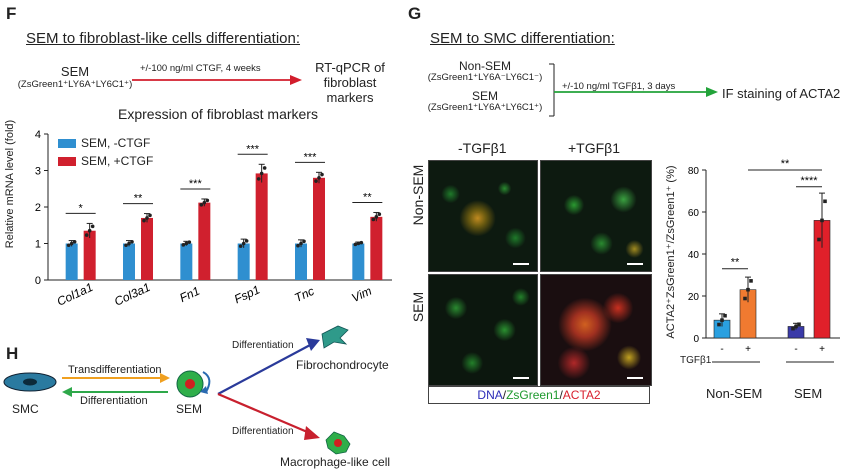 The image size is (854, 473). What do you see at coordinates (694, 297) in the screenshot?
I see `y-tick-label: 20` at bounding box center [694, 297].